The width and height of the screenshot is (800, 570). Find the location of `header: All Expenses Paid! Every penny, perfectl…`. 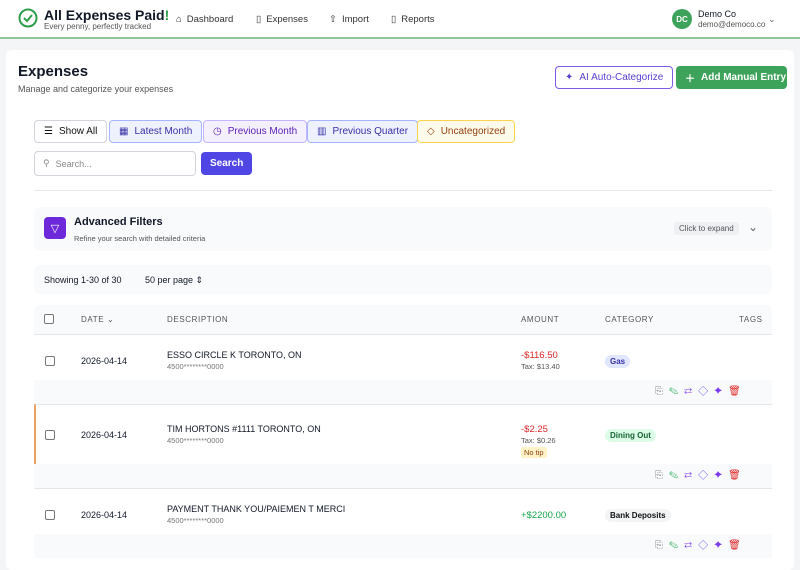

header: All Expenses Paid! Every penny, perfectl… is located at coordinates (400, 19).